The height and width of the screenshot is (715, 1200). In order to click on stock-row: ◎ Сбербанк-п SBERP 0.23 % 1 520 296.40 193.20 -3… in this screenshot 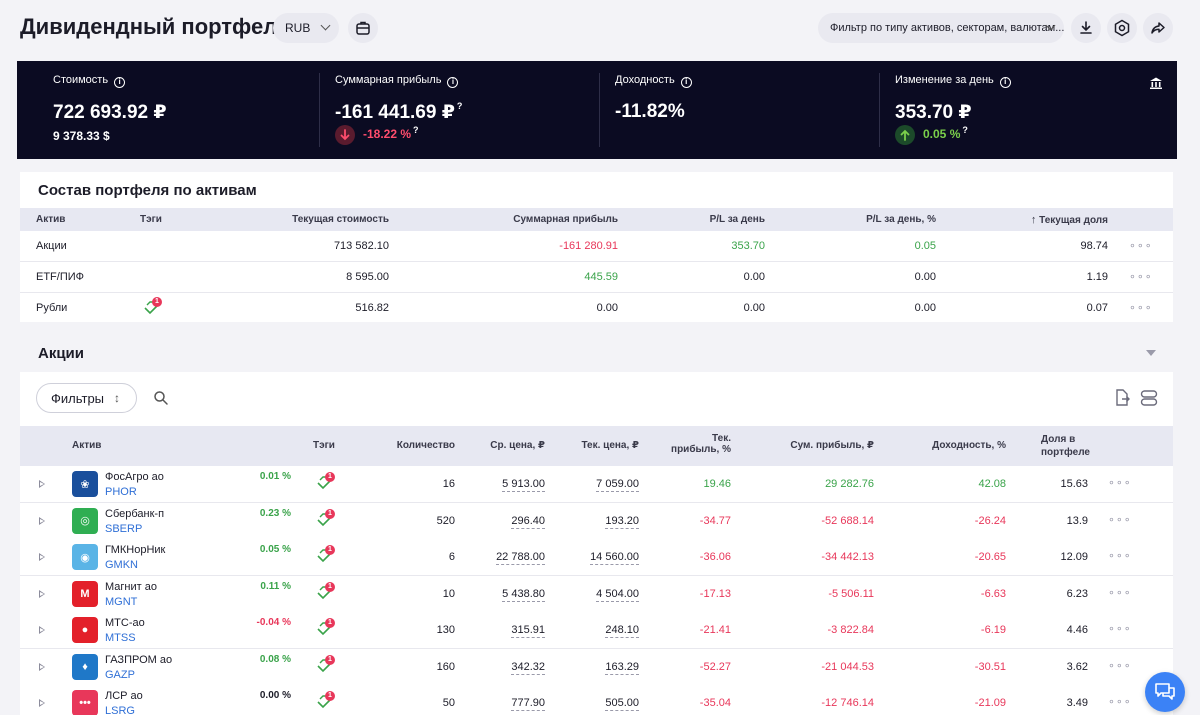, I will do `click(596, 521)`.